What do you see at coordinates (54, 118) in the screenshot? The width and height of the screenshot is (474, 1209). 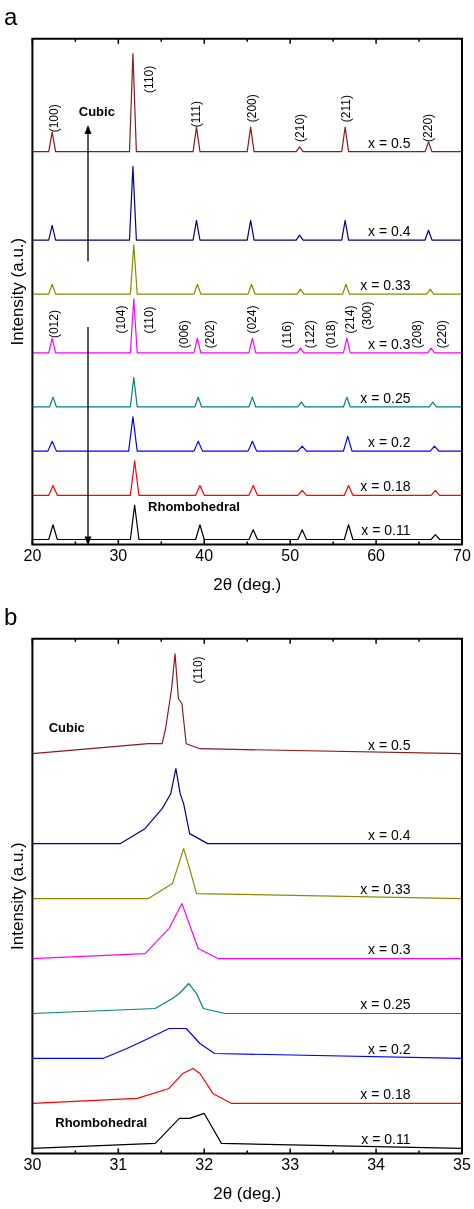 I see `annotation: (100)` at bounding box center [54, 118].